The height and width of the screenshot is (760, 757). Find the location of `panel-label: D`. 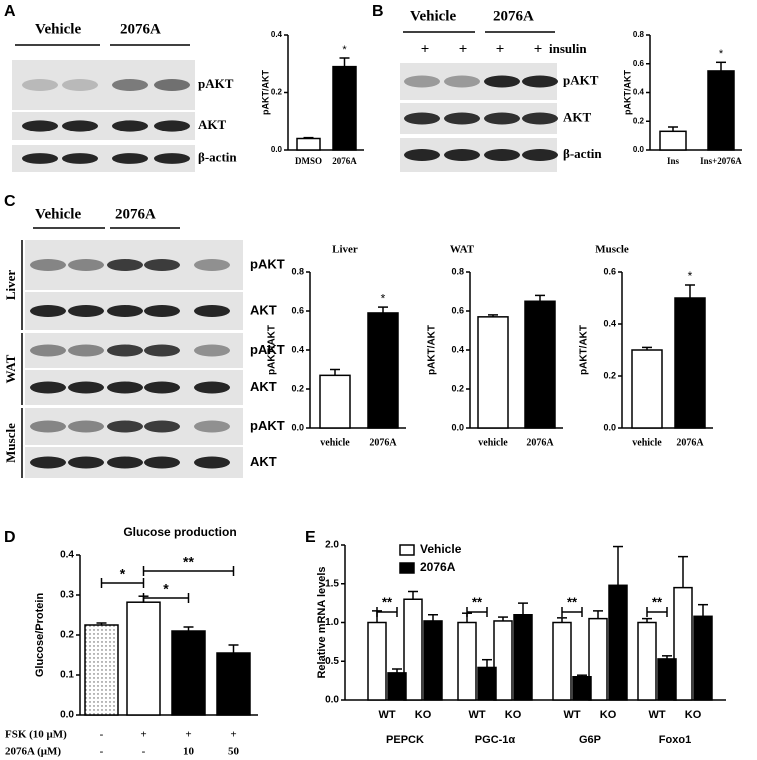

panel-label: D is located at coordinates (10, 537).